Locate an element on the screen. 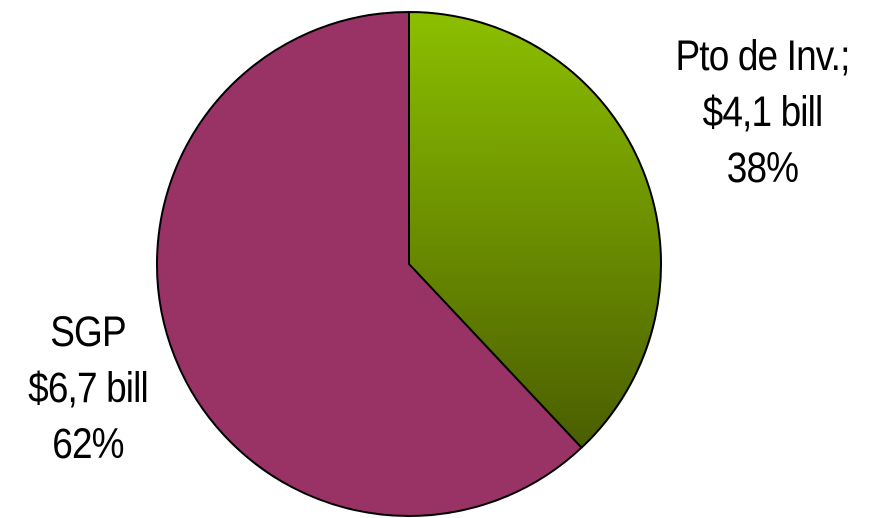 The image size is (878, 518). slice-name: Pto de Inv.; is located at coordinates (762, 56).